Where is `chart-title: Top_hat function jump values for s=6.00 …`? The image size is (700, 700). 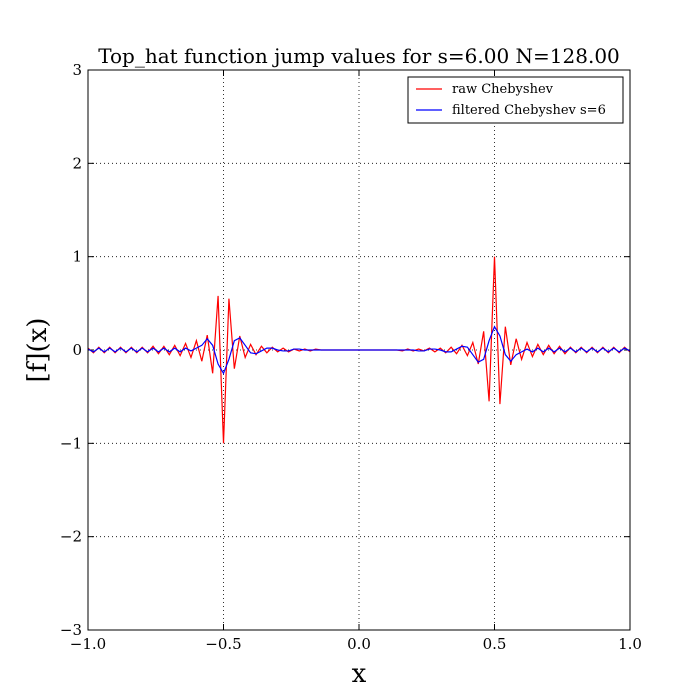 chart-title: Top_hat function jump values for s=6.00 … is located at coordinates (359, 56).